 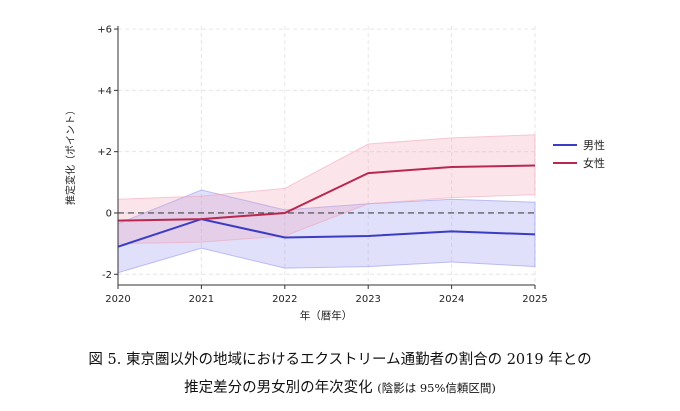 I want to click on legend-label-男性: 男性, so click(x=594, y=145).